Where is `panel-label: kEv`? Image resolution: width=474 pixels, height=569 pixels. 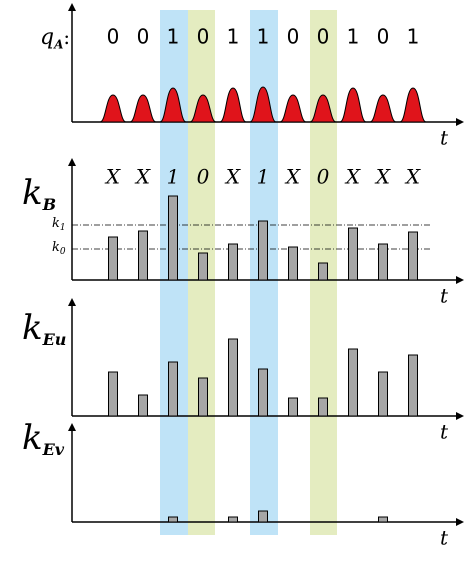 panel-label: kEv is located at coordinates (43, 438).